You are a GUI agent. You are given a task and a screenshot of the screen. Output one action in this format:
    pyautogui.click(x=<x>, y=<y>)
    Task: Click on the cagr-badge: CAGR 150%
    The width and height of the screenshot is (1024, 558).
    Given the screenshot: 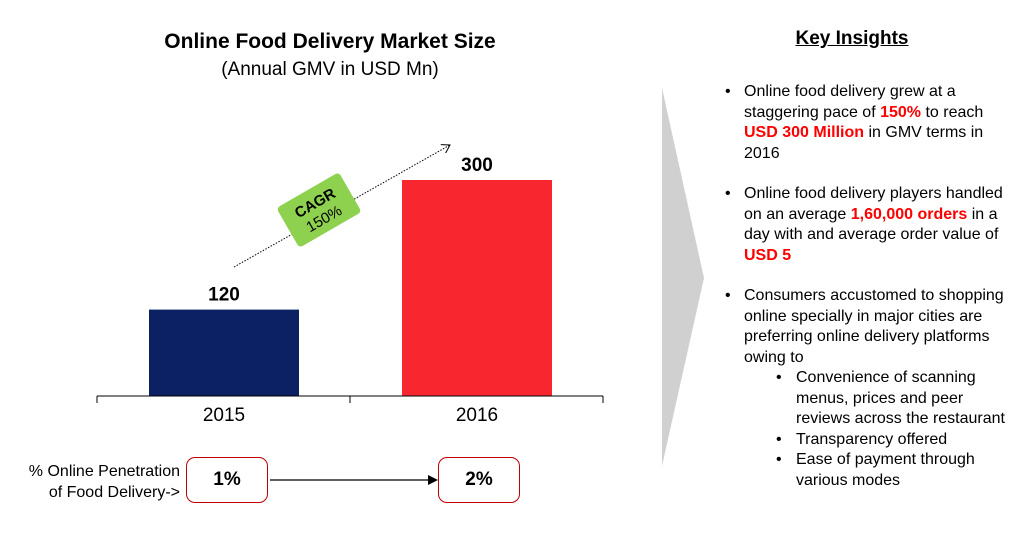 What is the action you would take?
    pyautogui.click(x=319, y=210)
    